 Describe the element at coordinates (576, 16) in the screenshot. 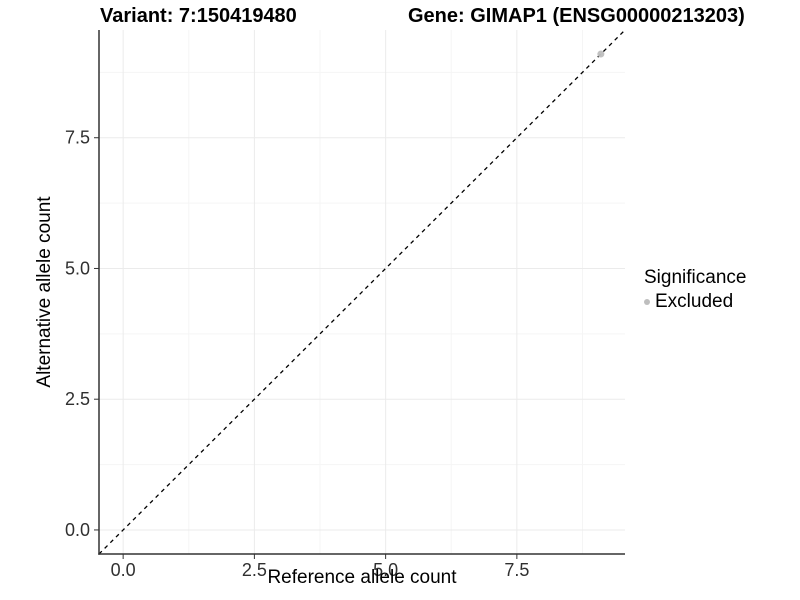

I see `plot-title-gene: Gene: GIMAP1 (ENSG00000213203)` at that location.